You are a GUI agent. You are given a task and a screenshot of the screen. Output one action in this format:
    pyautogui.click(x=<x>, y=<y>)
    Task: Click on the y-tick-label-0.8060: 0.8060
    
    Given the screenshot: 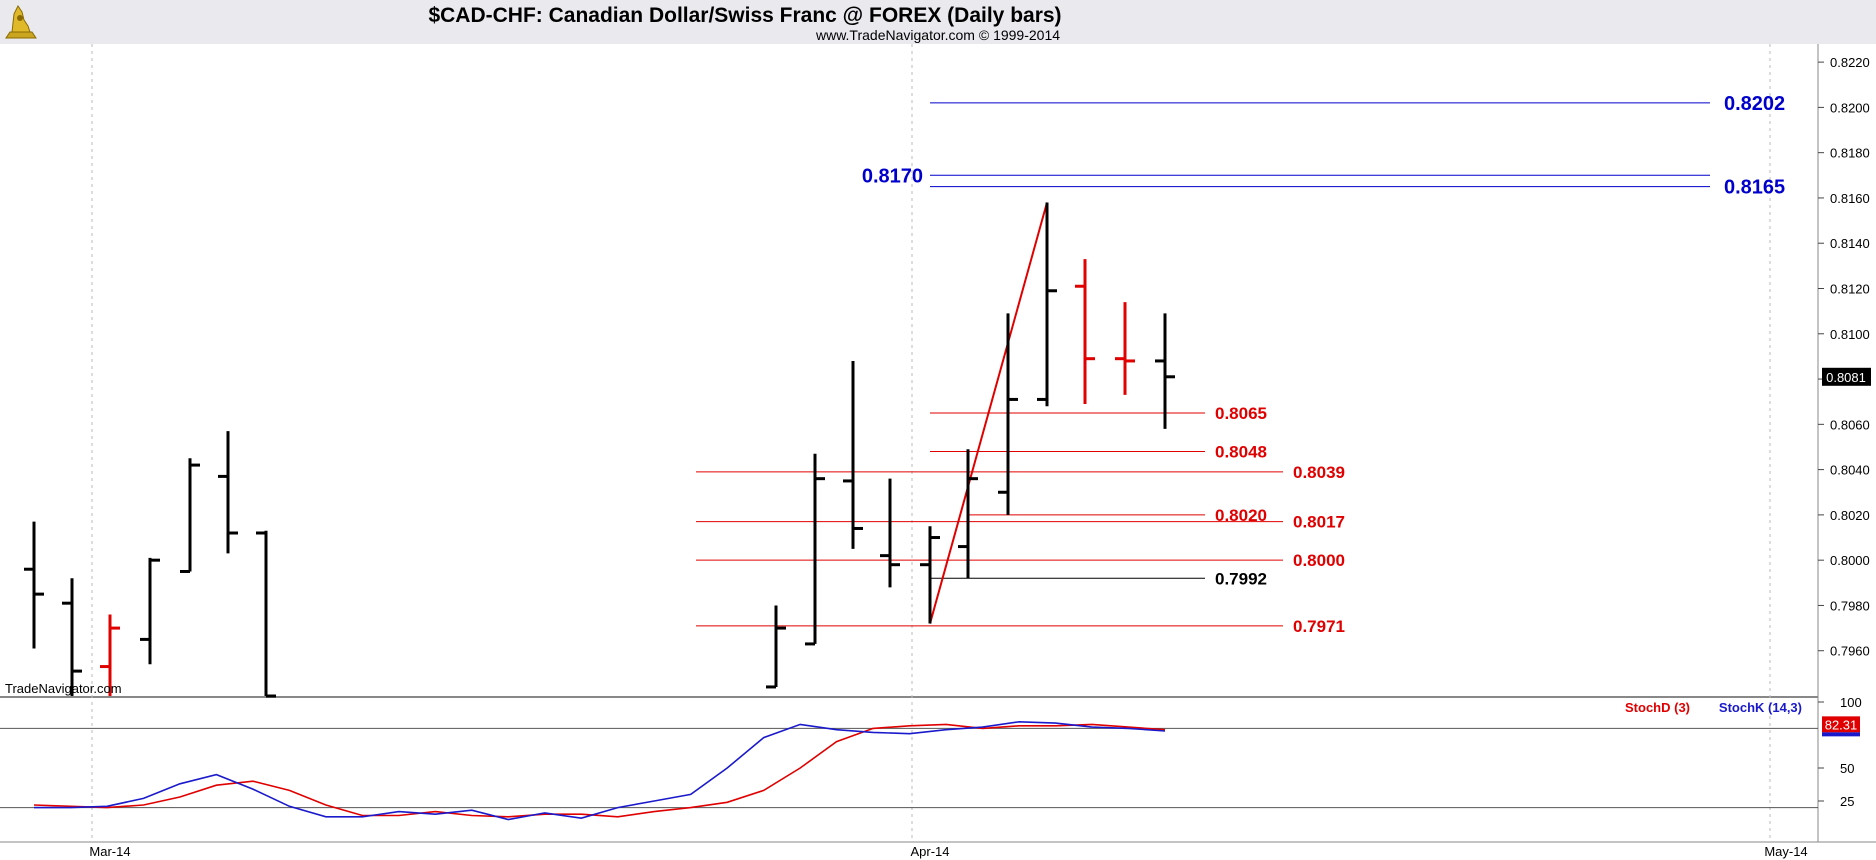 What is the action you would take?
    pyautogui.click(x=1850, y=424)
    